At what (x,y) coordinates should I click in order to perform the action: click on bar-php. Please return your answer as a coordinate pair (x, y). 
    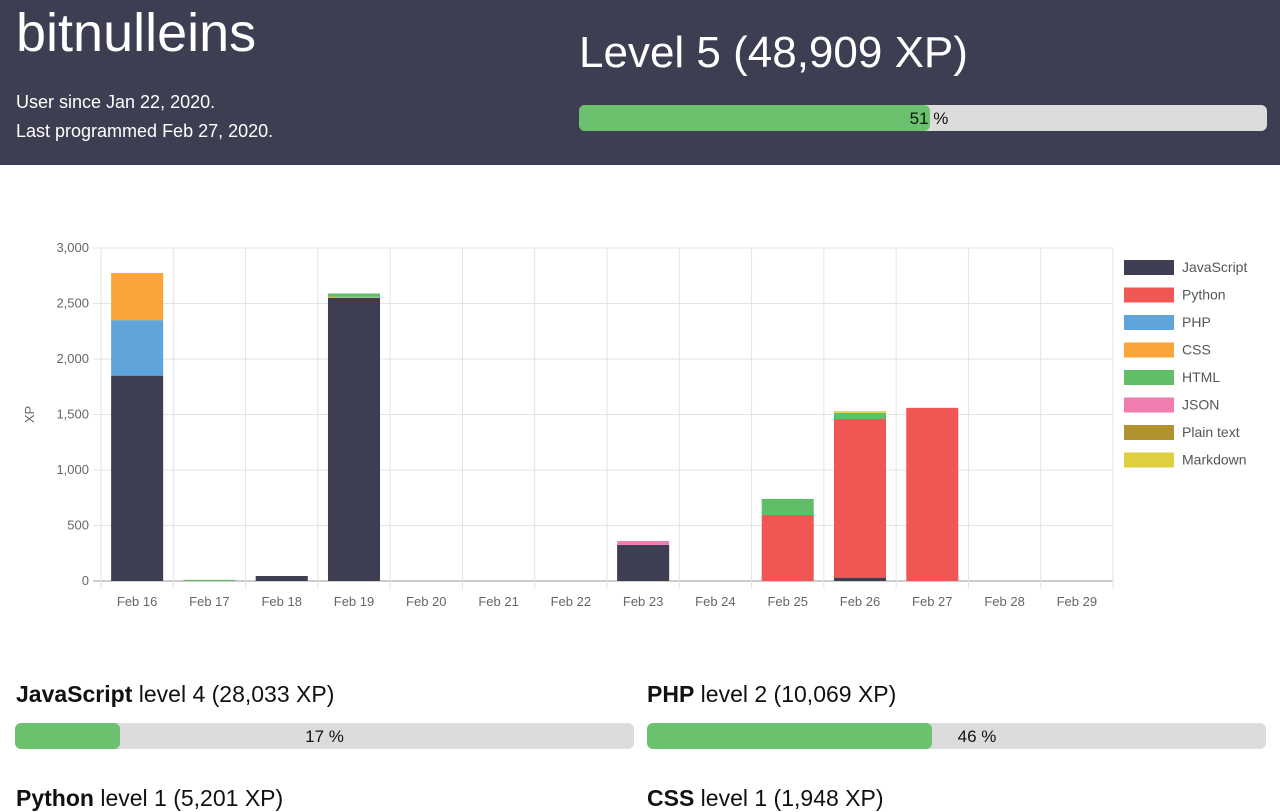
    Looking at the image, I should click on (137, 348).